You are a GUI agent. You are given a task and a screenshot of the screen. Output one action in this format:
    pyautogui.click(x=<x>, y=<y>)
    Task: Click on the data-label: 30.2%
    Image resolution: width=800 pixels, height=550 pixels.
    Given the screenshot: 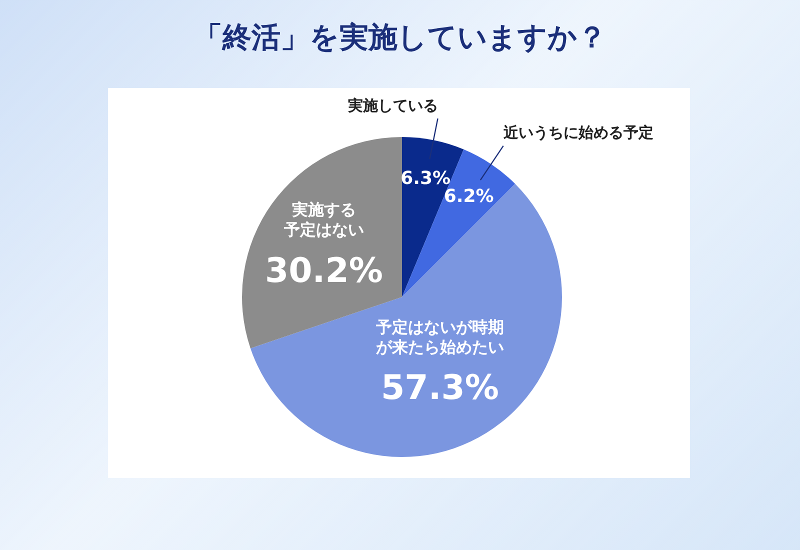 What is the action you would take?
    pyautogui.click(x=323, y=270)
    